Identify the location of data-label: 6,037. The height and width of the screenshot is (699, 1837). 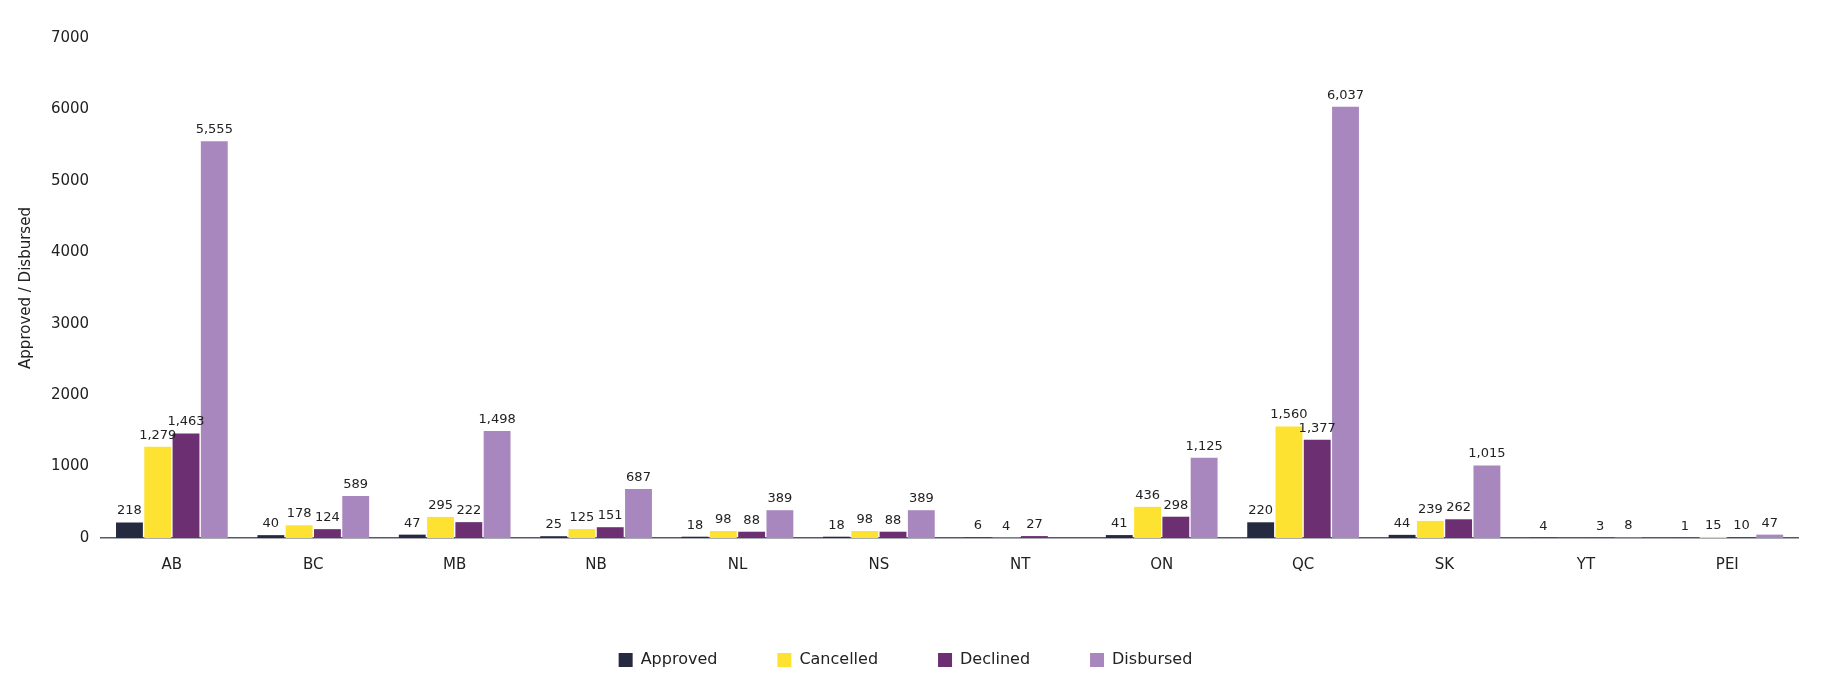
(1345, 94).